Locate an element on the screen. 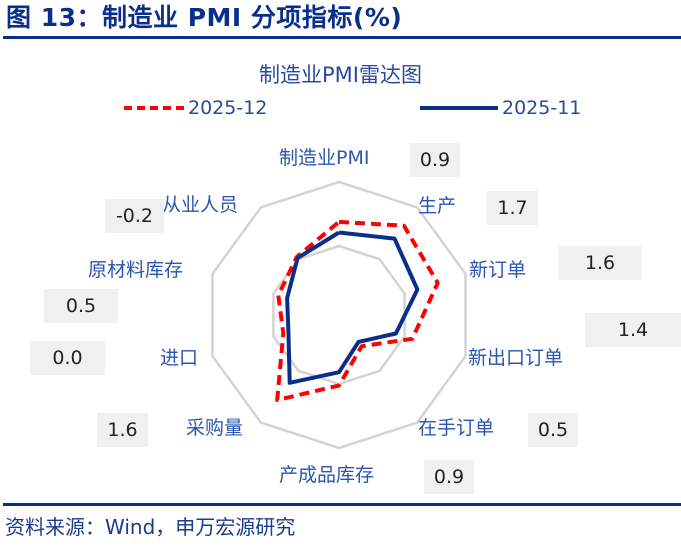  series-2025-12-line is located at coordinates (357, 310).